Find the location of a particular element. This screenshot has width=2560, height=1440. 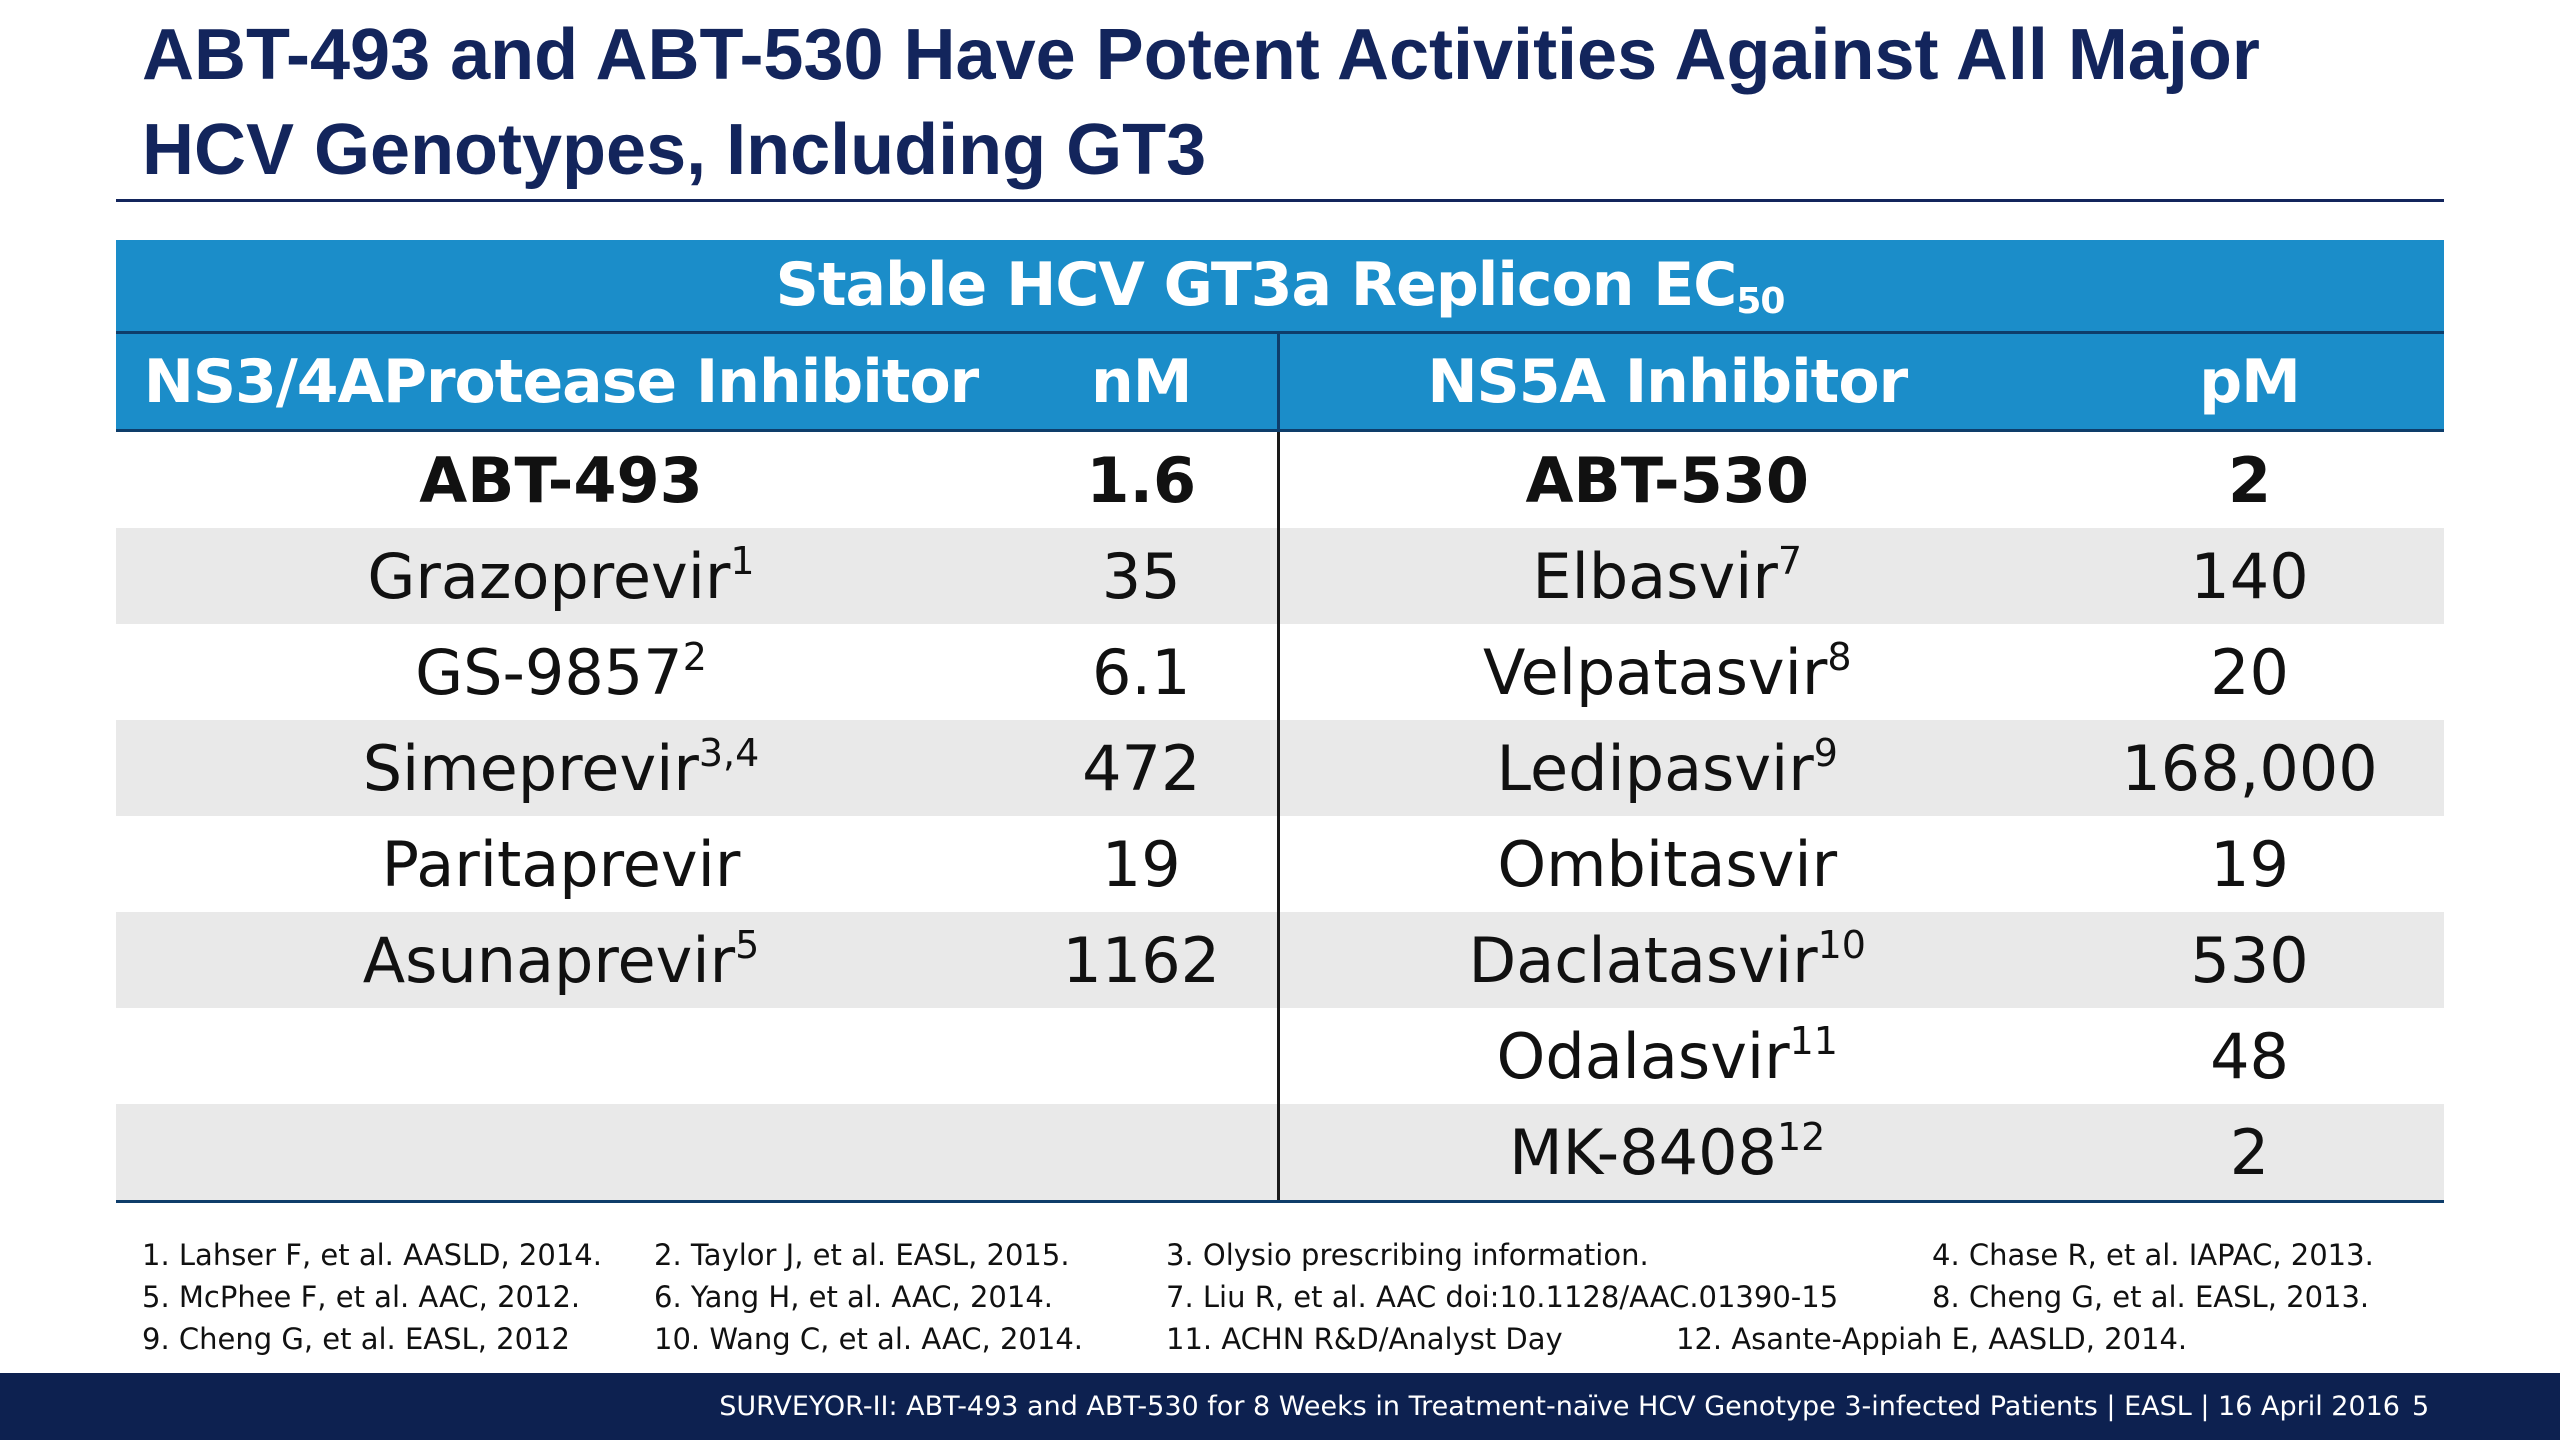

reference-superscript: 8 is located at coordinates (1839, 656).